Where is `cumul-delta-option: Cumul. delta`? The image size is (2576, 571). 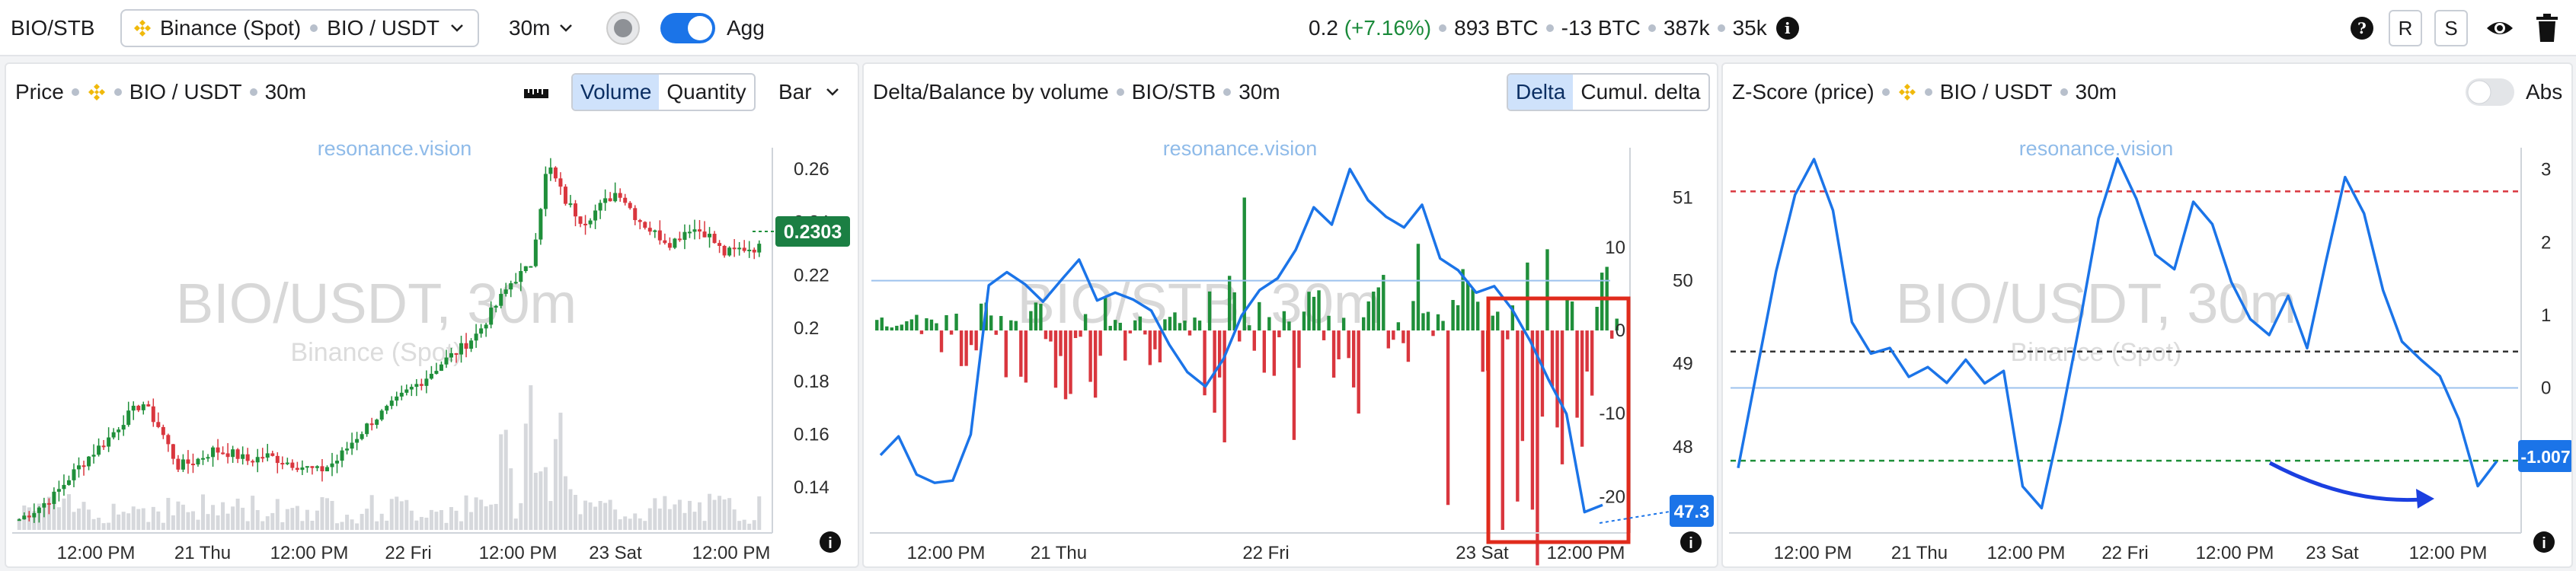 cumul-delta-option: Cumul. delta is located at coordinates (1640, 92).